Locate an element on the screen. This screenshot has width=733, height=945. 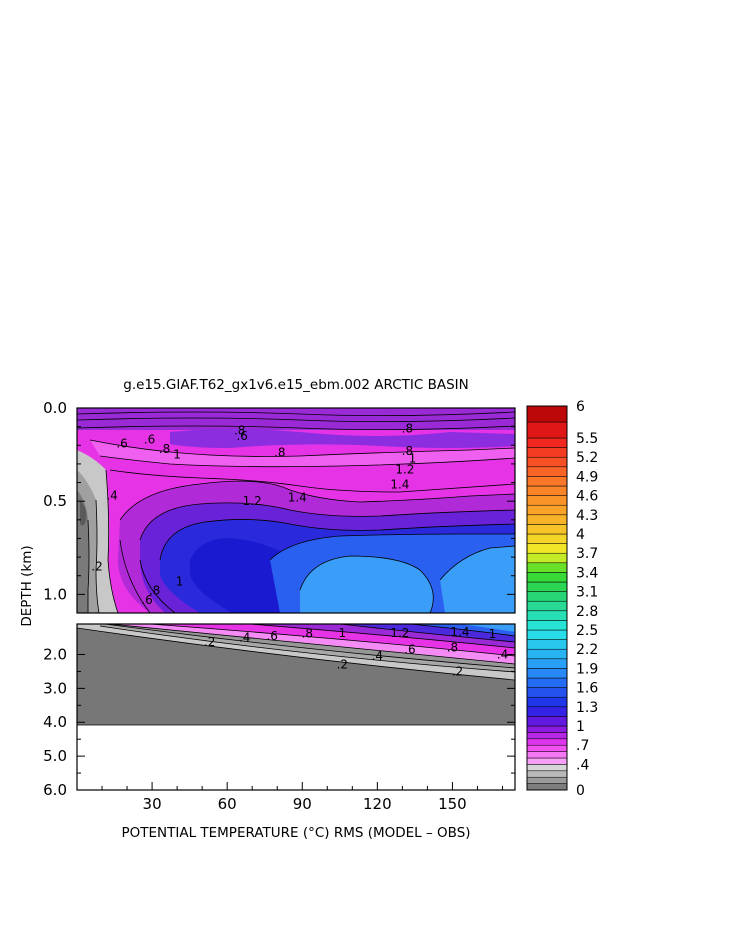
contour-label: .2 is located at coordinates (342, 665).